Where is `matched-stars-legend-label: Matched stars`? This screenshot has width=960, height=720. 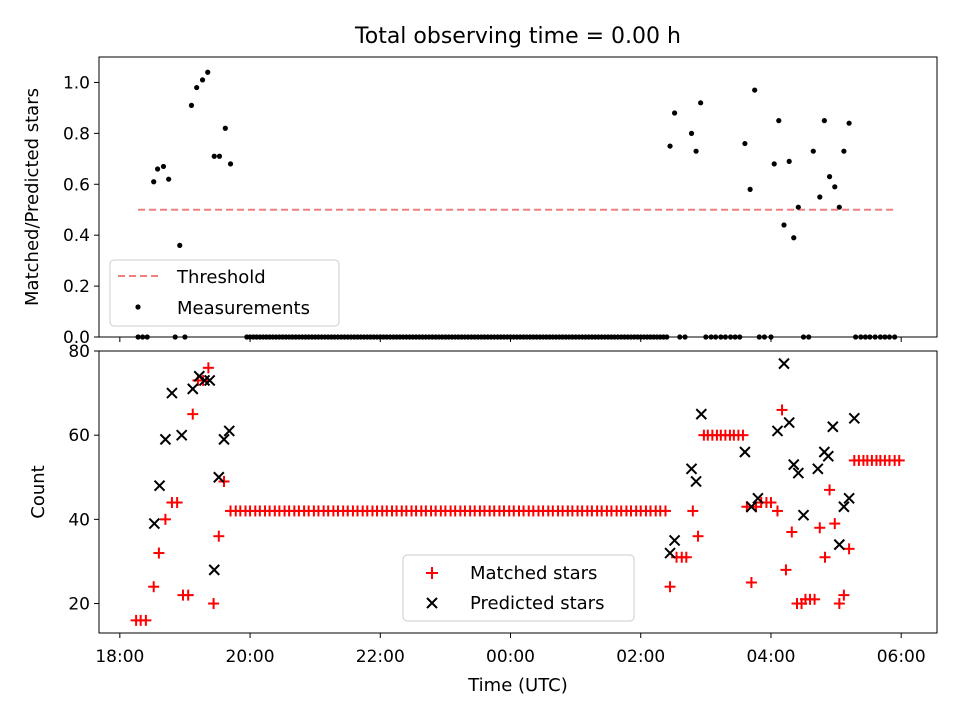
matched-stars-legend-label: Matched stars is located at coordinates (533, 573).